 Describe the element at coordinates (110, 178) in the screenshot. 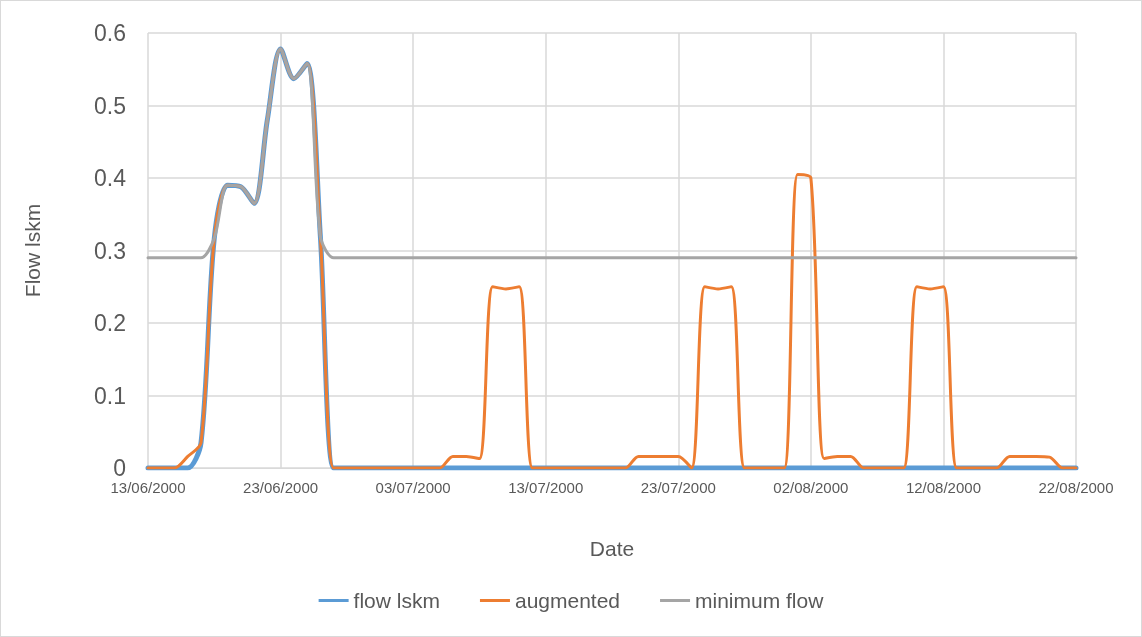

I see `y-tick-label: 0.4` at that location.